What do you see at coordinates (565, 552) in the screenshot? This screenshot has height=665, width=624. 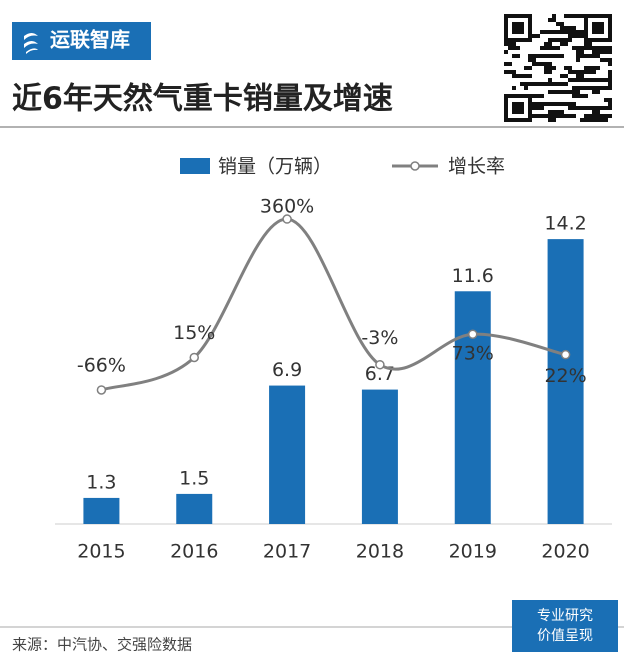 I see `x-tick-label: 2020` at bounding box center [565, 552].